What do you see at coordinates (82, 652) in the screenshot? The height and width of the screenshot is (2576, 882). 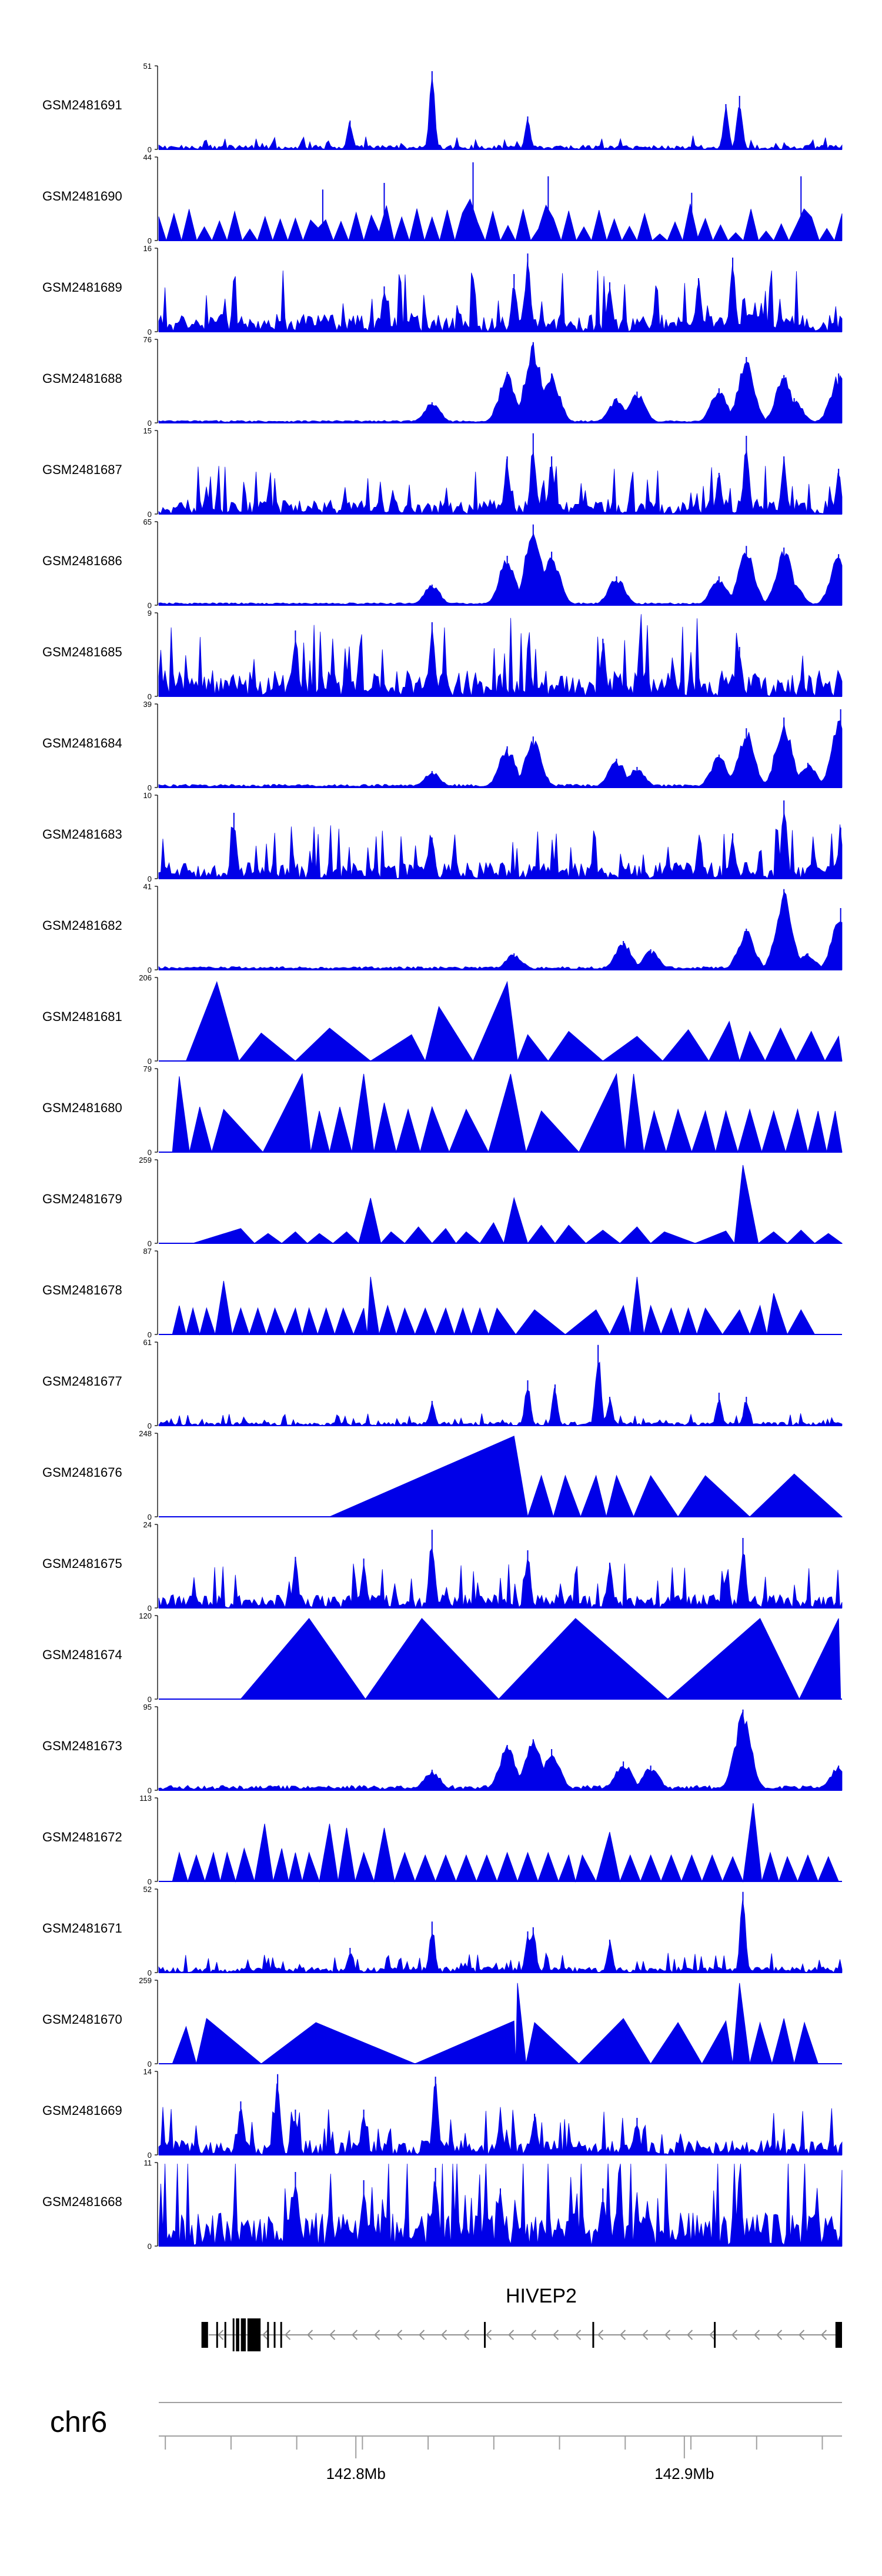 I see `track-label: GSM2481685` at bounding box center [82, 652].